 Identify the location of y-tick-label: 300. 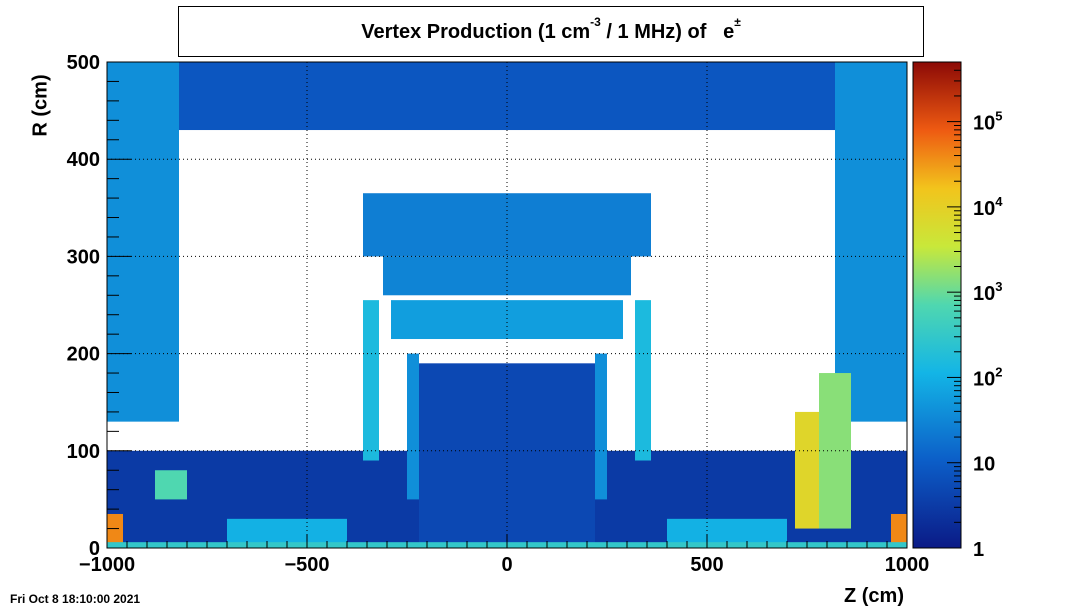
(83, 257).